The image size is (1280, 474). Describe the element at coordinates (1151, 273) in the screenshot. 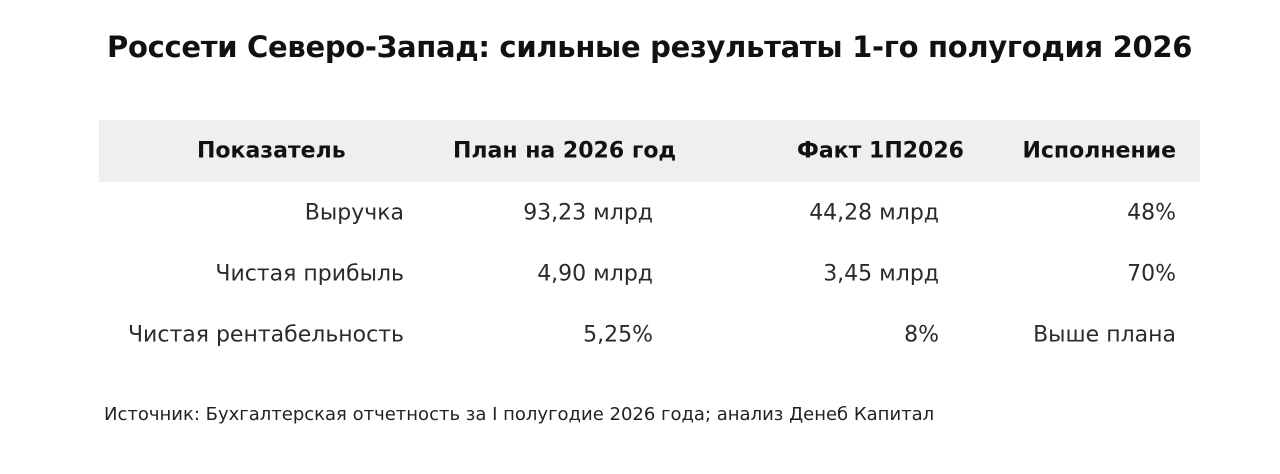

I see `execution-cell: 70%` at that location.